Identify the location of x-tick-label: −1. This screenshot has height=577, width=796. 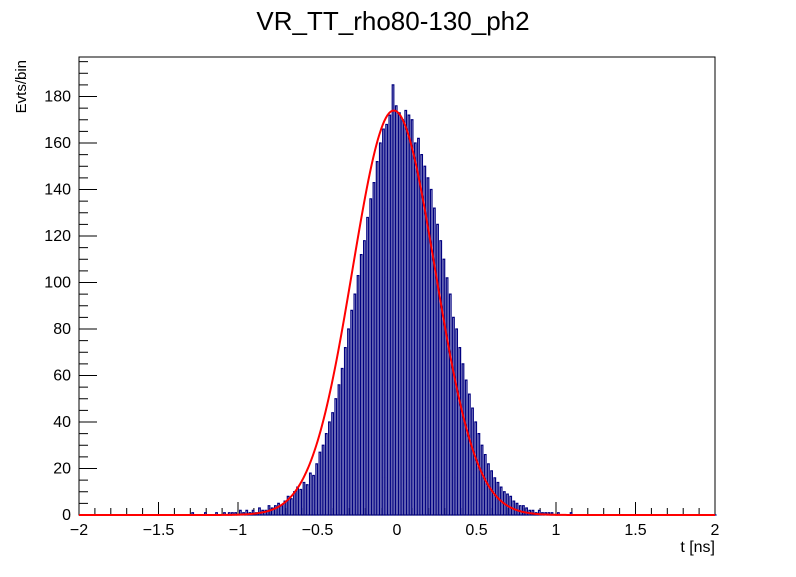
(238, 530).